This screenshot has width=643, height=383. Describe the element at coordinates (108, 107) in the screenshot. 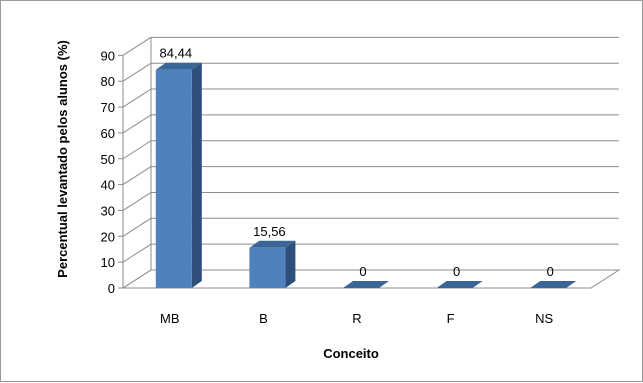

I see `y-tick-label-7: 70` at that location.